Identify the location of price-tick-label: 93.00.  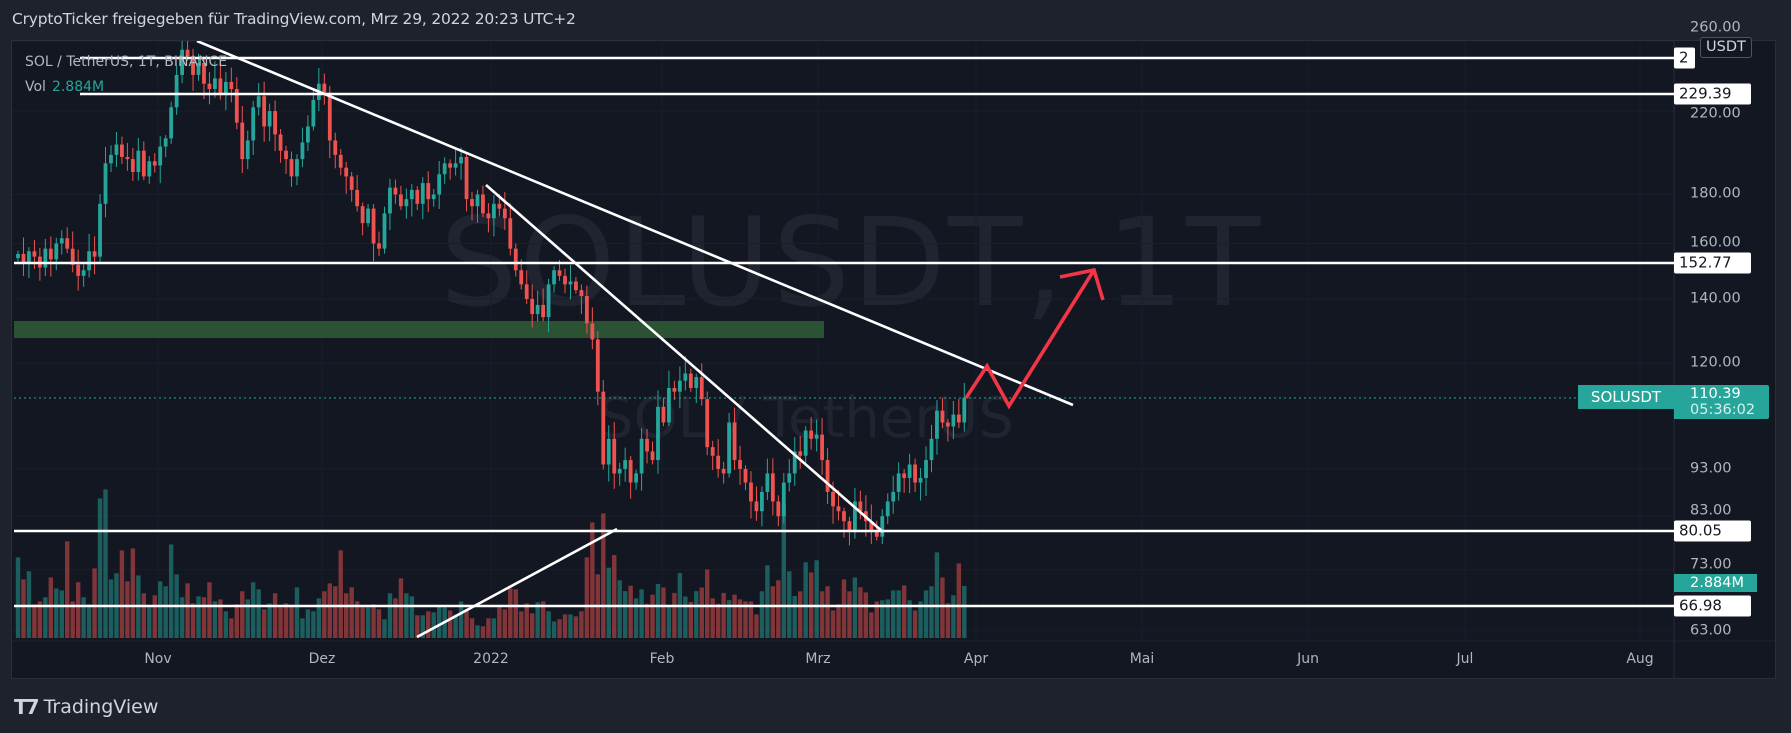
(1711, 468).